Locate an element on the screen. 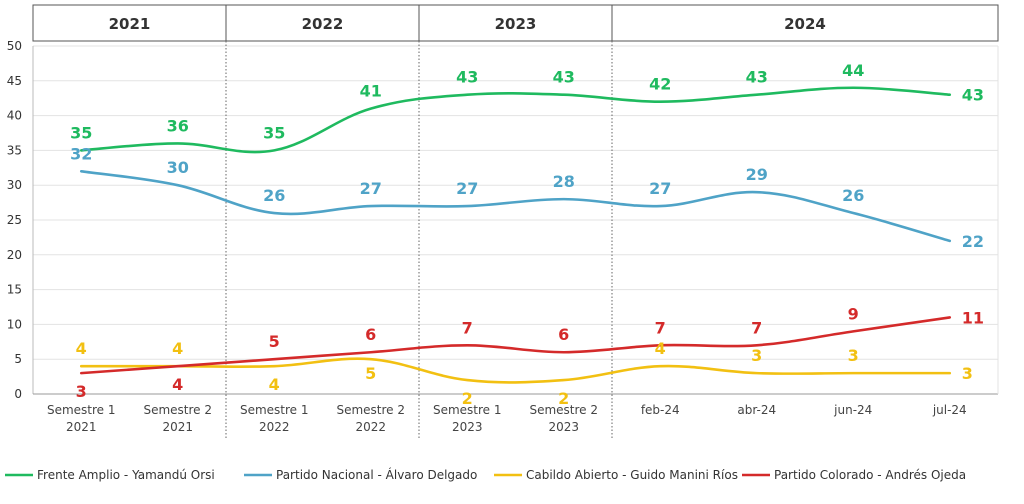 This screenshot has height=504, width=1024. y-tick-label: 5 is located at coordinates (18, 359).